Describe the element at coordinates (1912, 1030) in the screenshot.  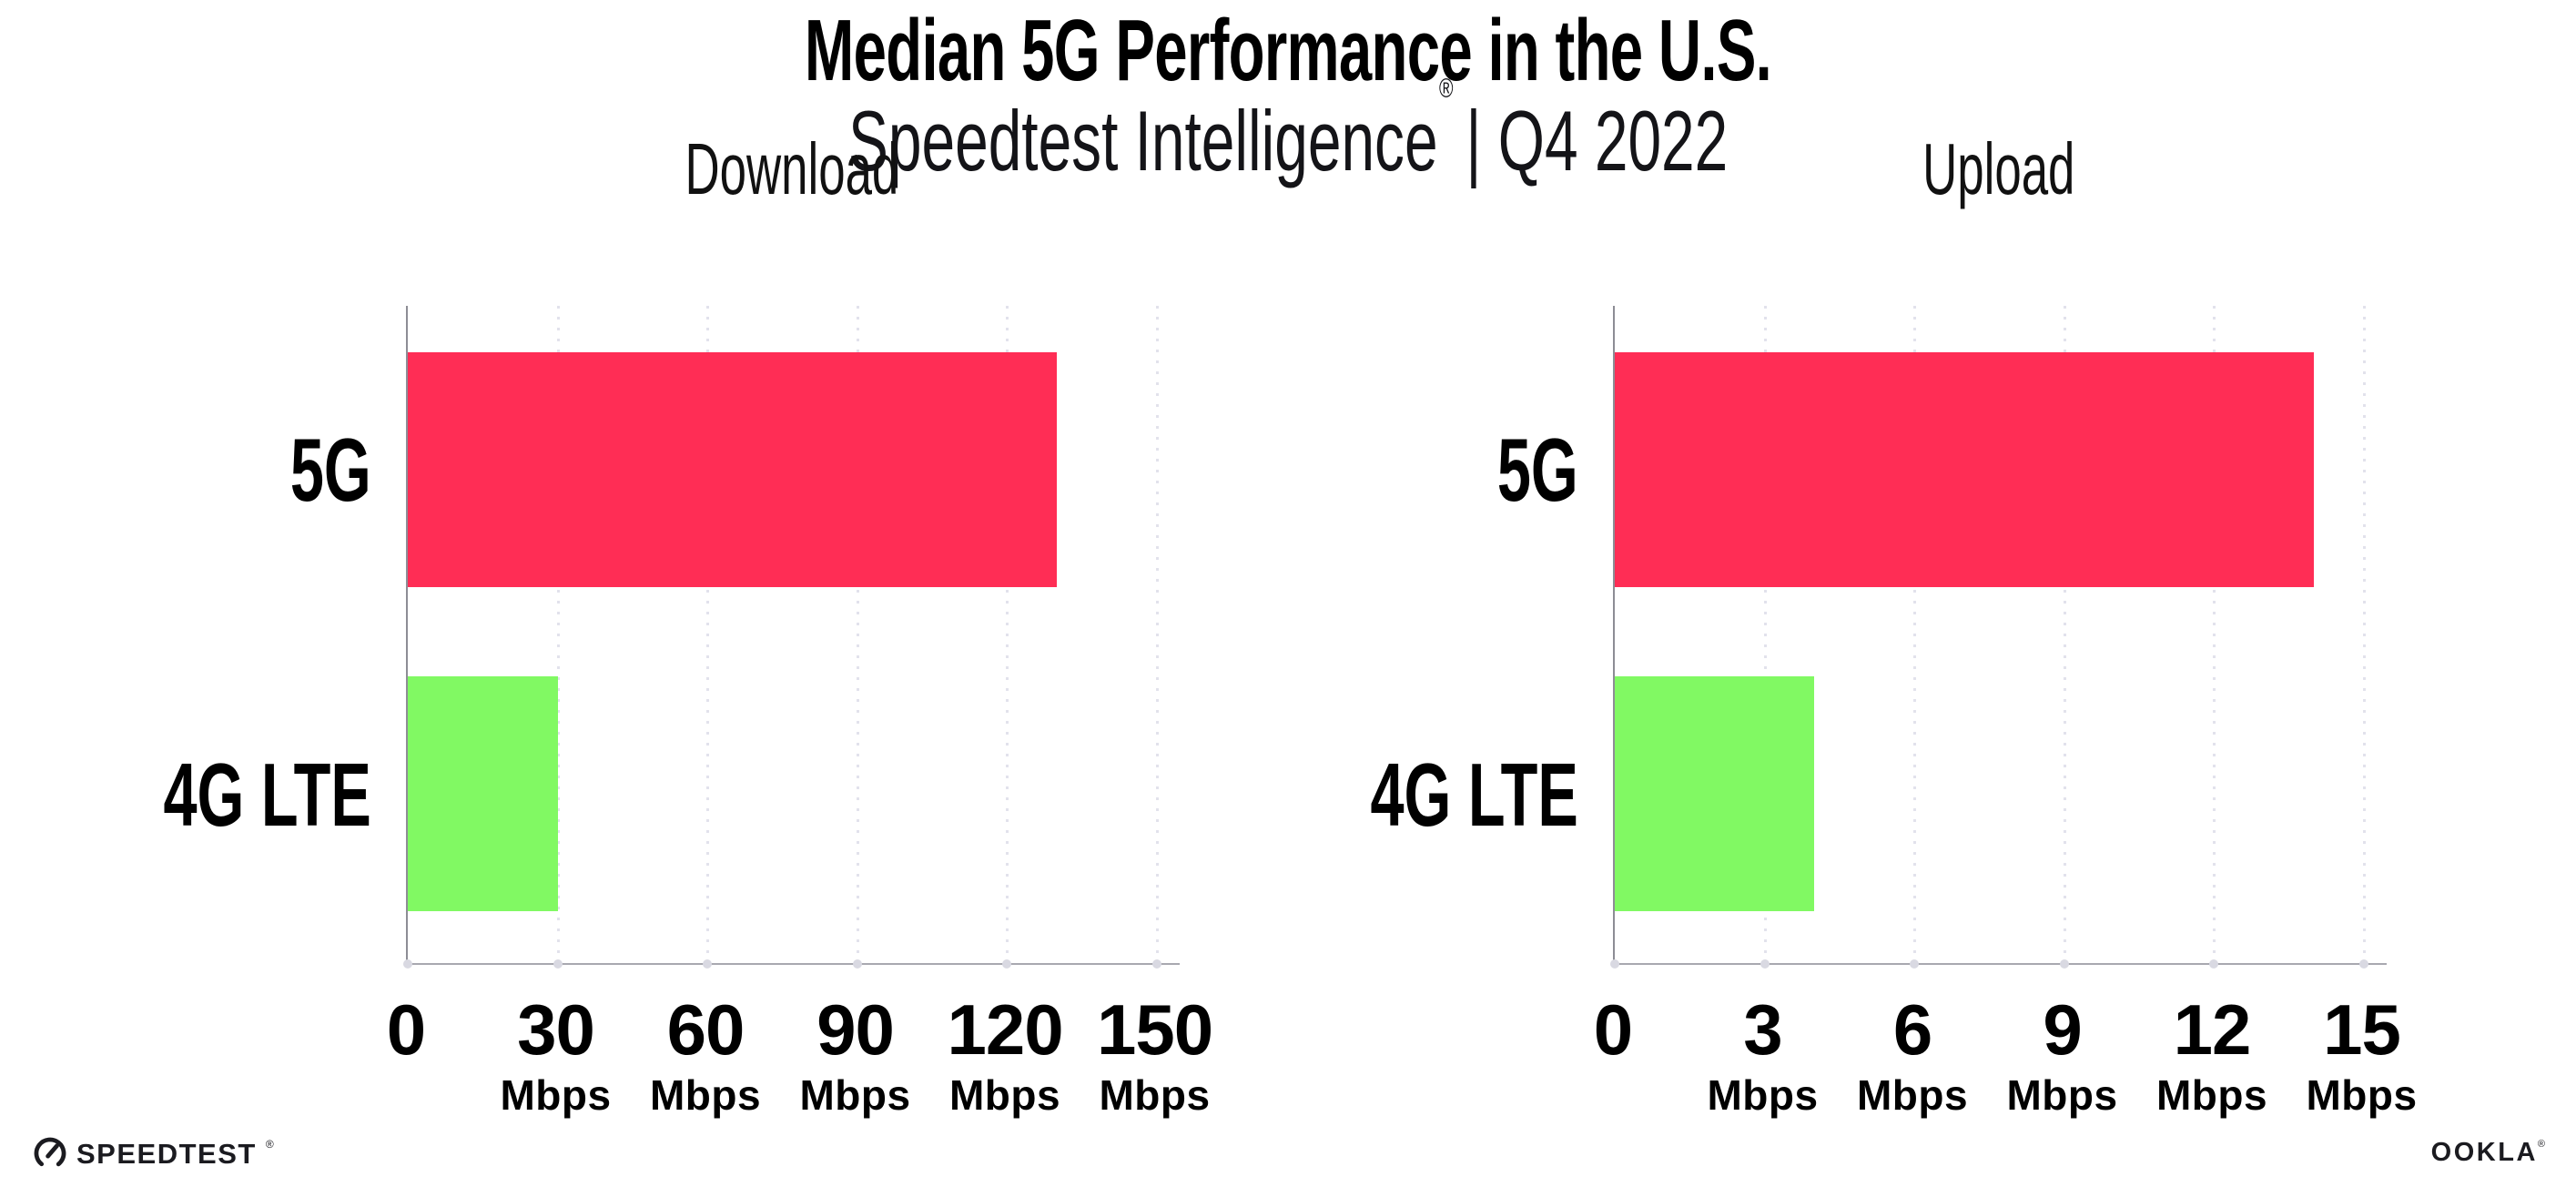
I see `tick-value: 6` at that location.